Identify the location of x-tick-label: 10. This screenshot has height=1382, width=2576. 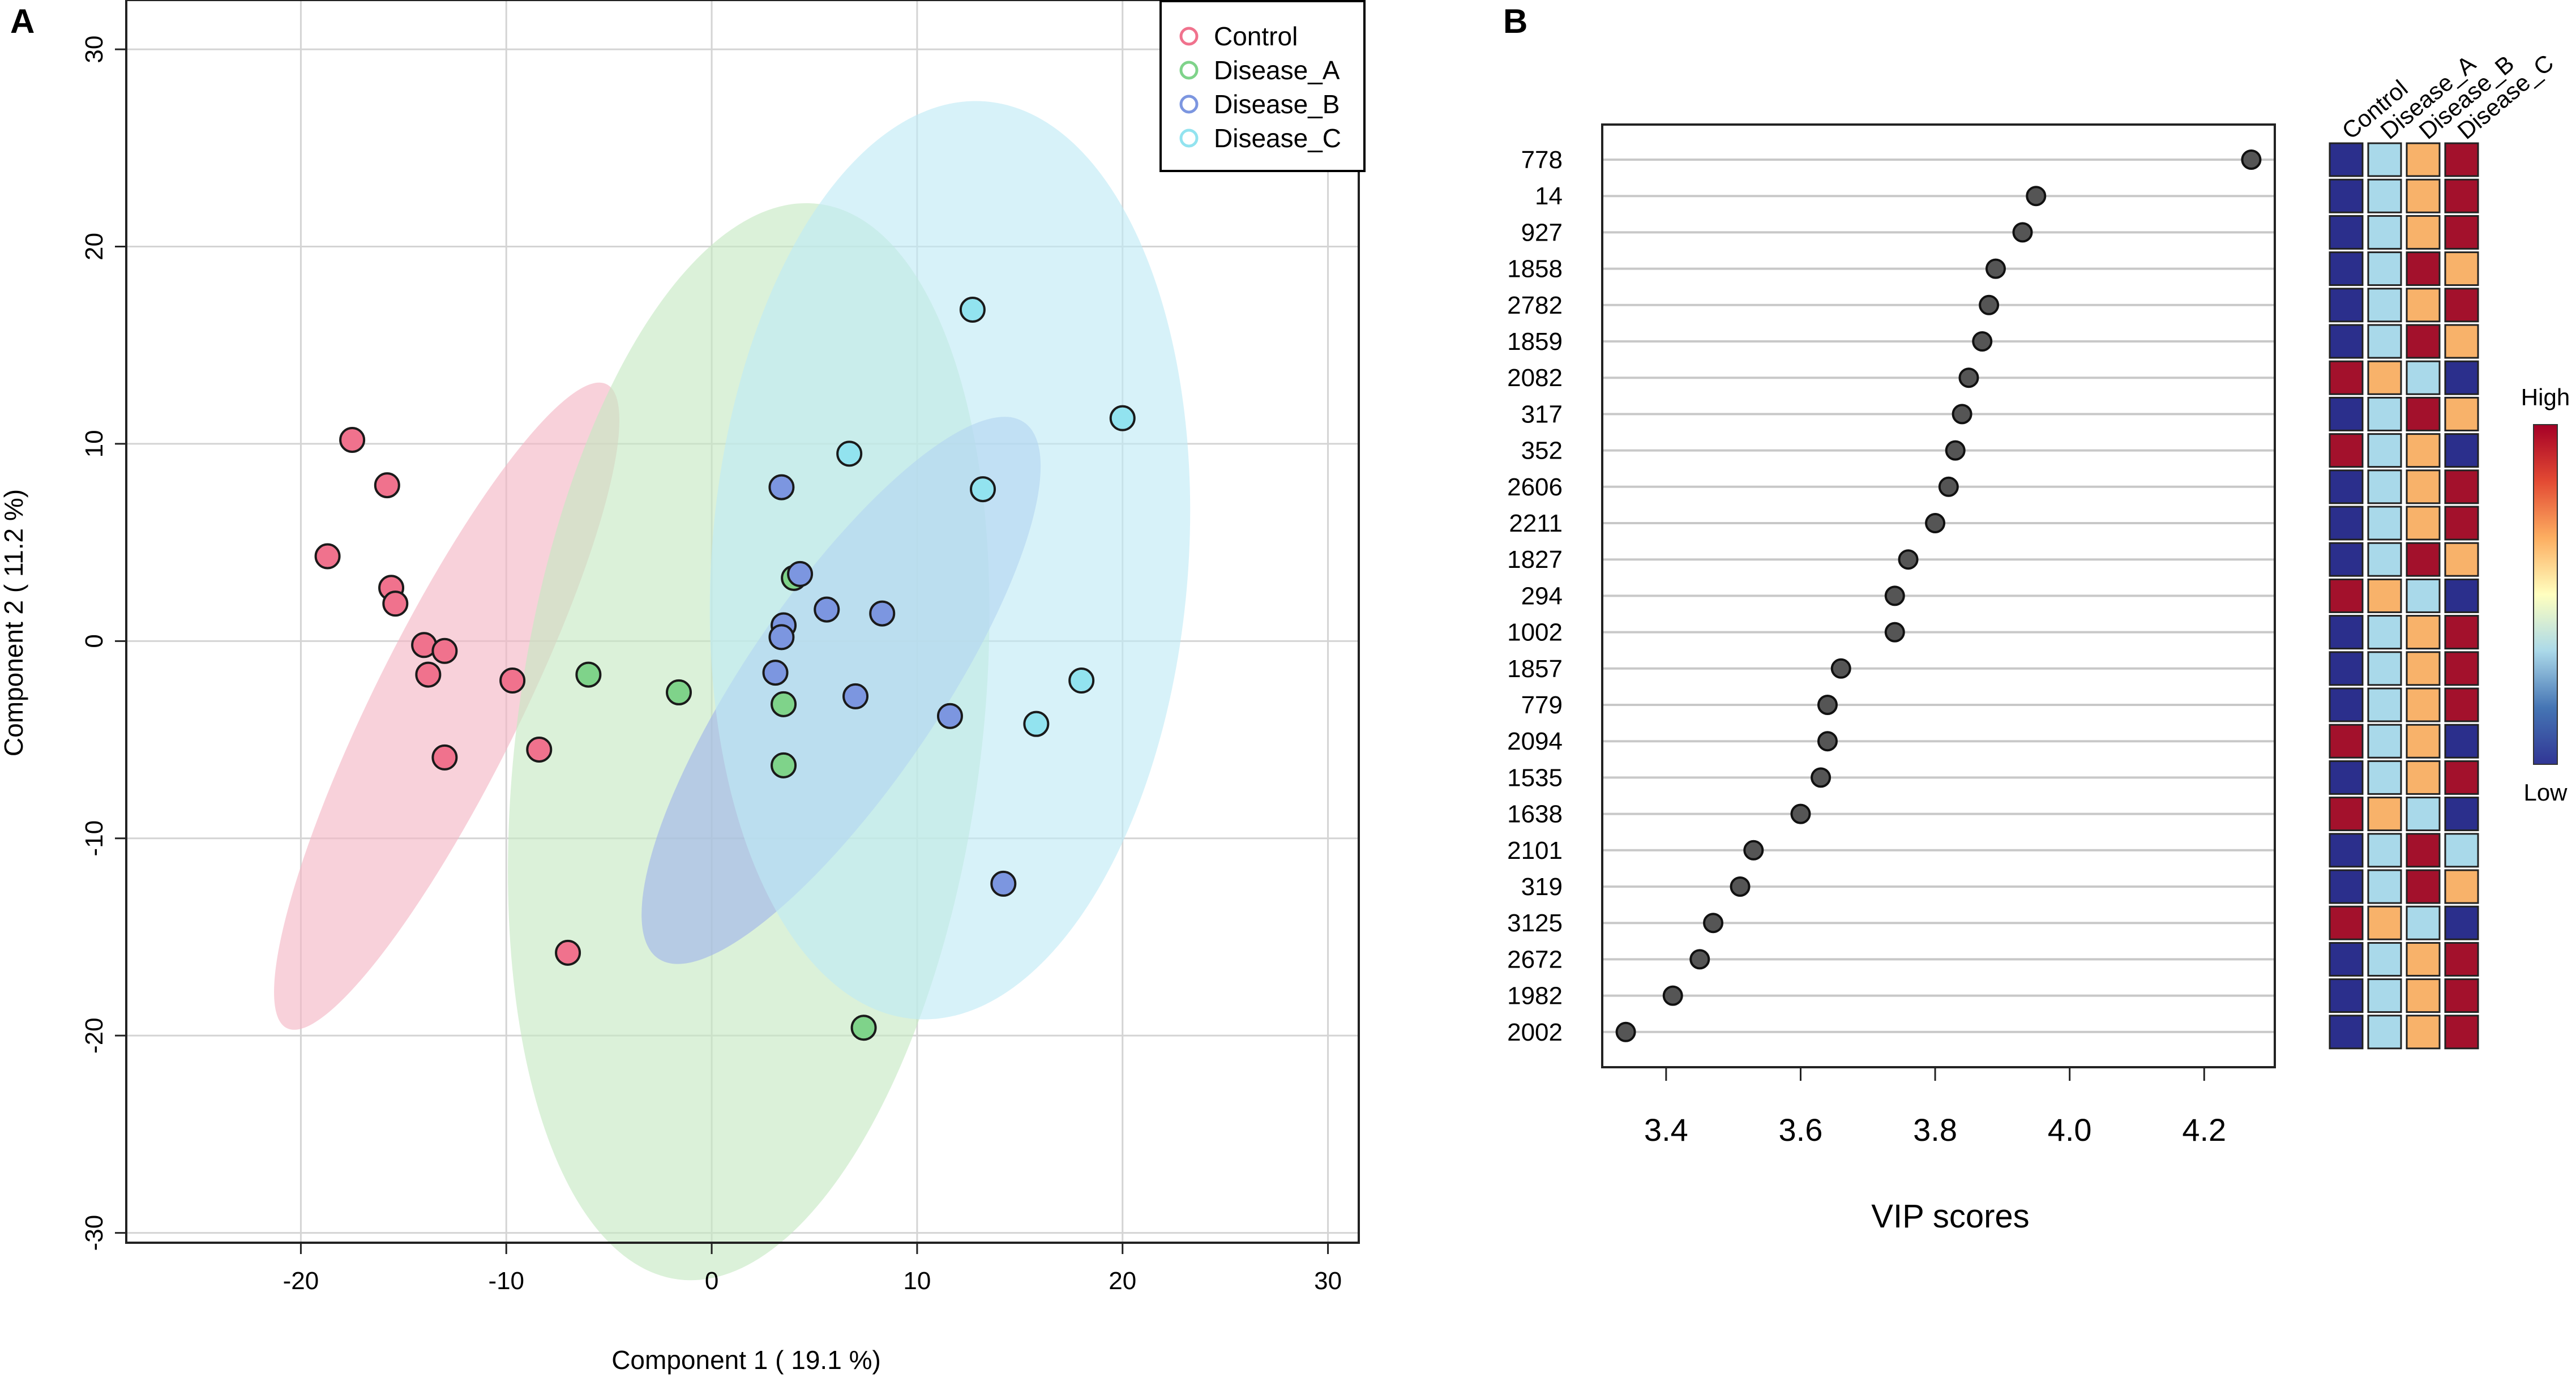
(917, 1281).